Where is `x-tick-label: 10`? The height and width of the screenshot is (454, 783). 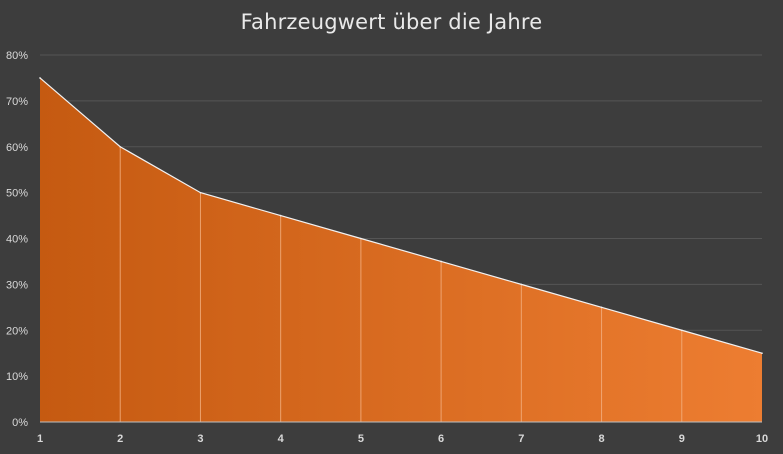
x-tick-label: 10 is located at coordinates (762, 439).